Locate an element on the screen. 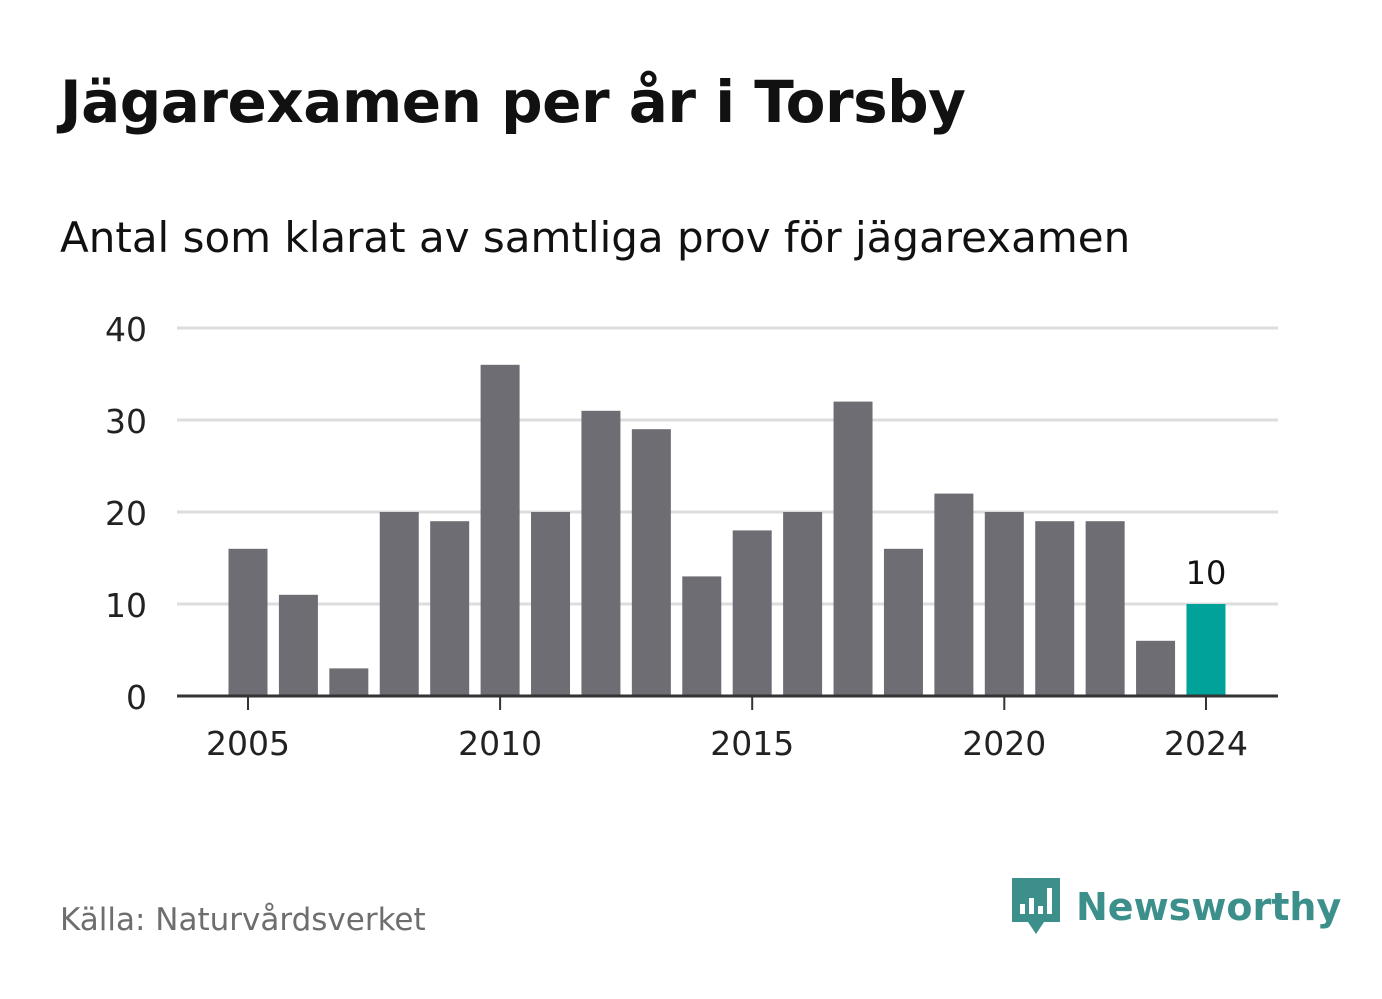 The width and height of the screenshot is (1382, 999). newsworthy-logo-icon is located at coordinates (1036, 906).